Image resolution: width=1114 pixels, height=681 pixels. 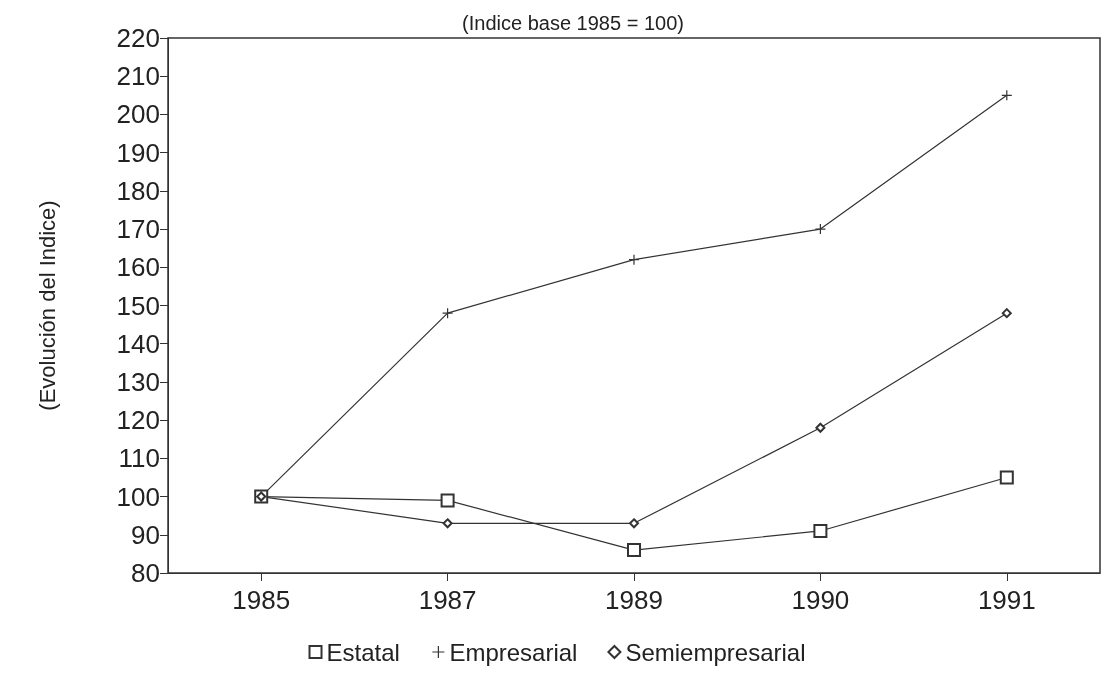 What do you see at coordinates (573, 23) in the screenshot?
I see `chart-title: (Indice base 1985 = 100)` at bounding box center [573, 23].